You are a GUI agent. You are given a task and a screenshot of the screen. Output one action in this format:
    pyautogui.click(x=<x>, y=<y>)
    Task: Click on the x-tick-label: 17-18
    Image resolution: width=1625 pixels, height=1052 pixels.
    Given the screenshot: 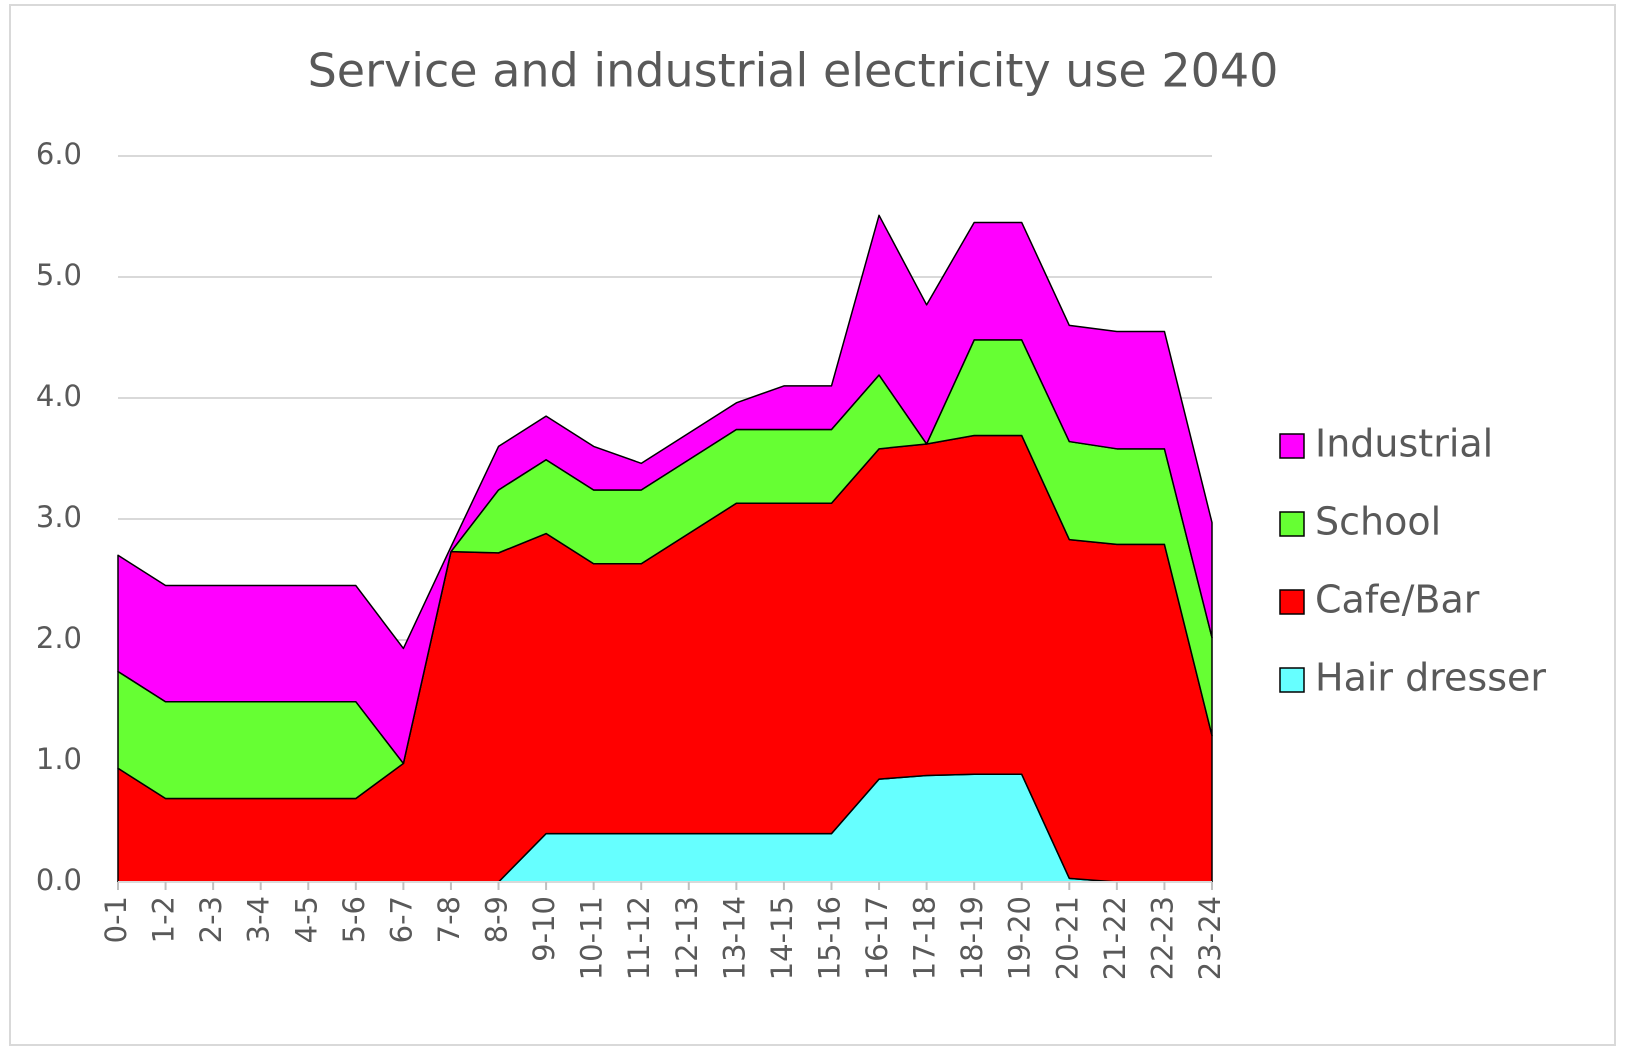 What is the action you would take?
    pyautogui.click(x=925, y=938)
    